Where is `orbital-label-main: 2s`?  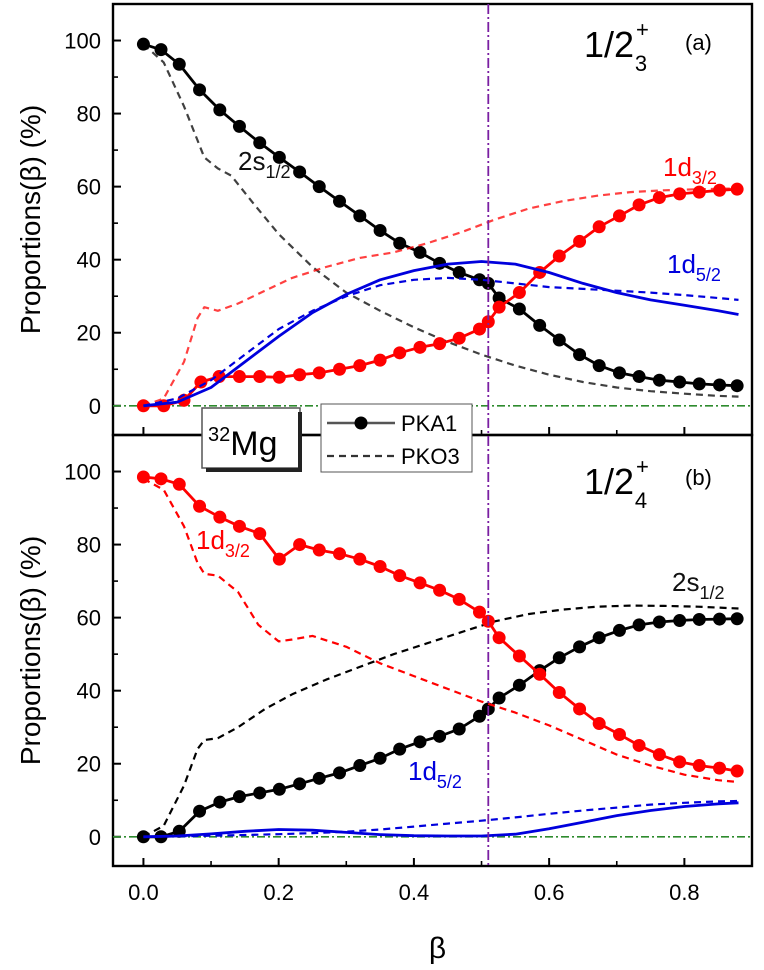 orbital-label-main: 2s is located at coordinates (251, 161).